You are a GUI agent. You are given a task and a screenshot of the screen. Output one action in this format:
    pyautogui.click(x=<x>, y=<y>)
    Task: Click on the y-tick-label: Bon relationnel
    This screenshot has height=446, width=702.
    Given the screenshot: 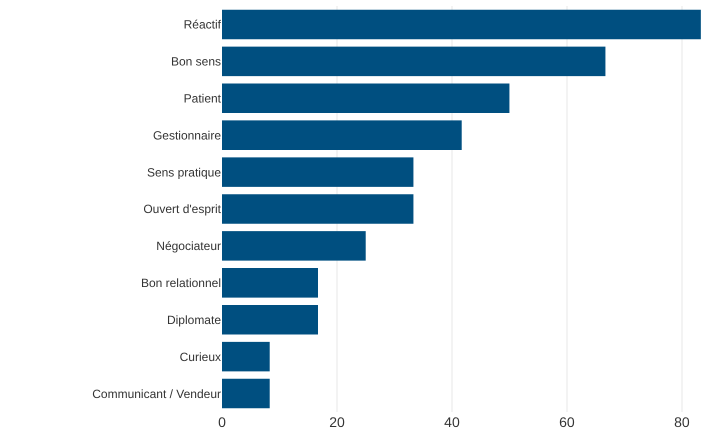 What is the action you would take?
    pyautogui.click(x=180, y=283)
    